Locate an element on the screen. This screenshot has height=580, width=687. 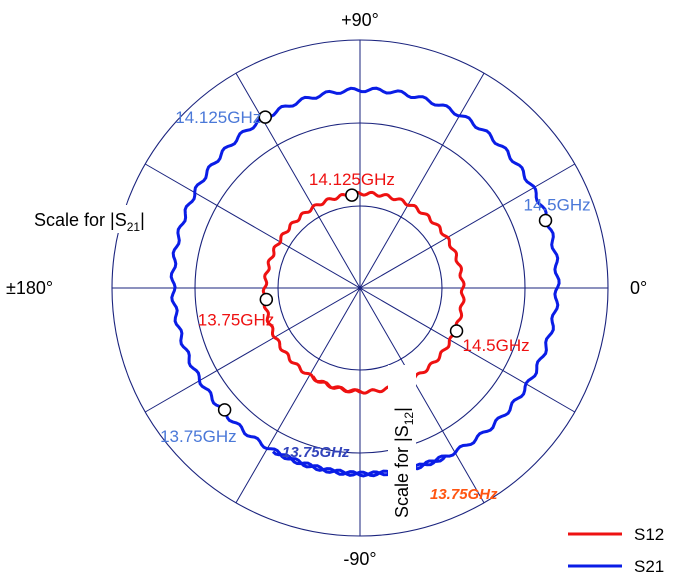
scale-label-s21-prefix: Scale for |S is located at coordinates (80, 220).